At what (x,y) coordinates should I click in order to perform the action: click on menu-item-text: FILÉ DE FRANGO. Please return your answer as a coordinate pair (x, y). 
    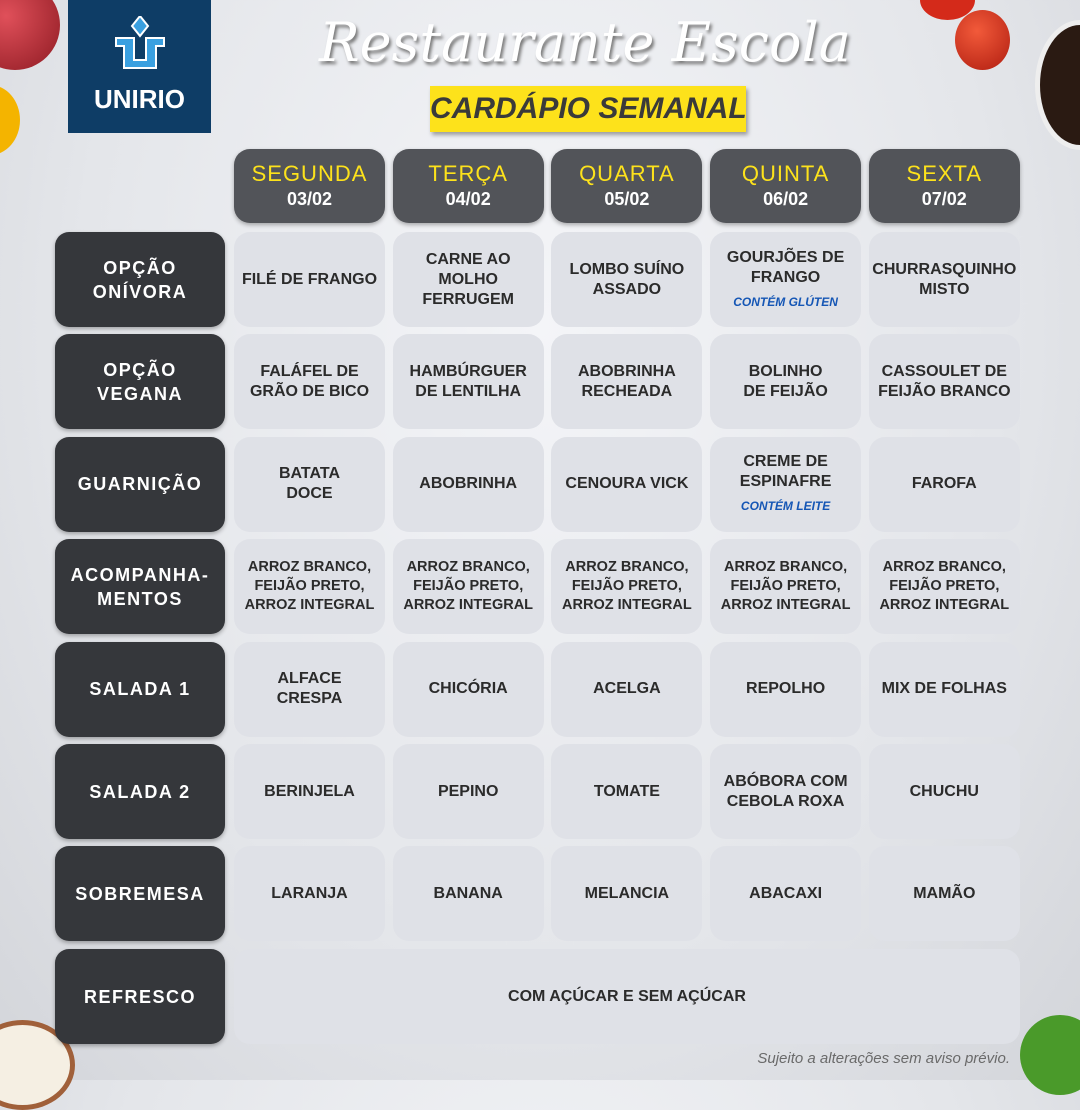
    Looking at the image, I should click on (309, 279).